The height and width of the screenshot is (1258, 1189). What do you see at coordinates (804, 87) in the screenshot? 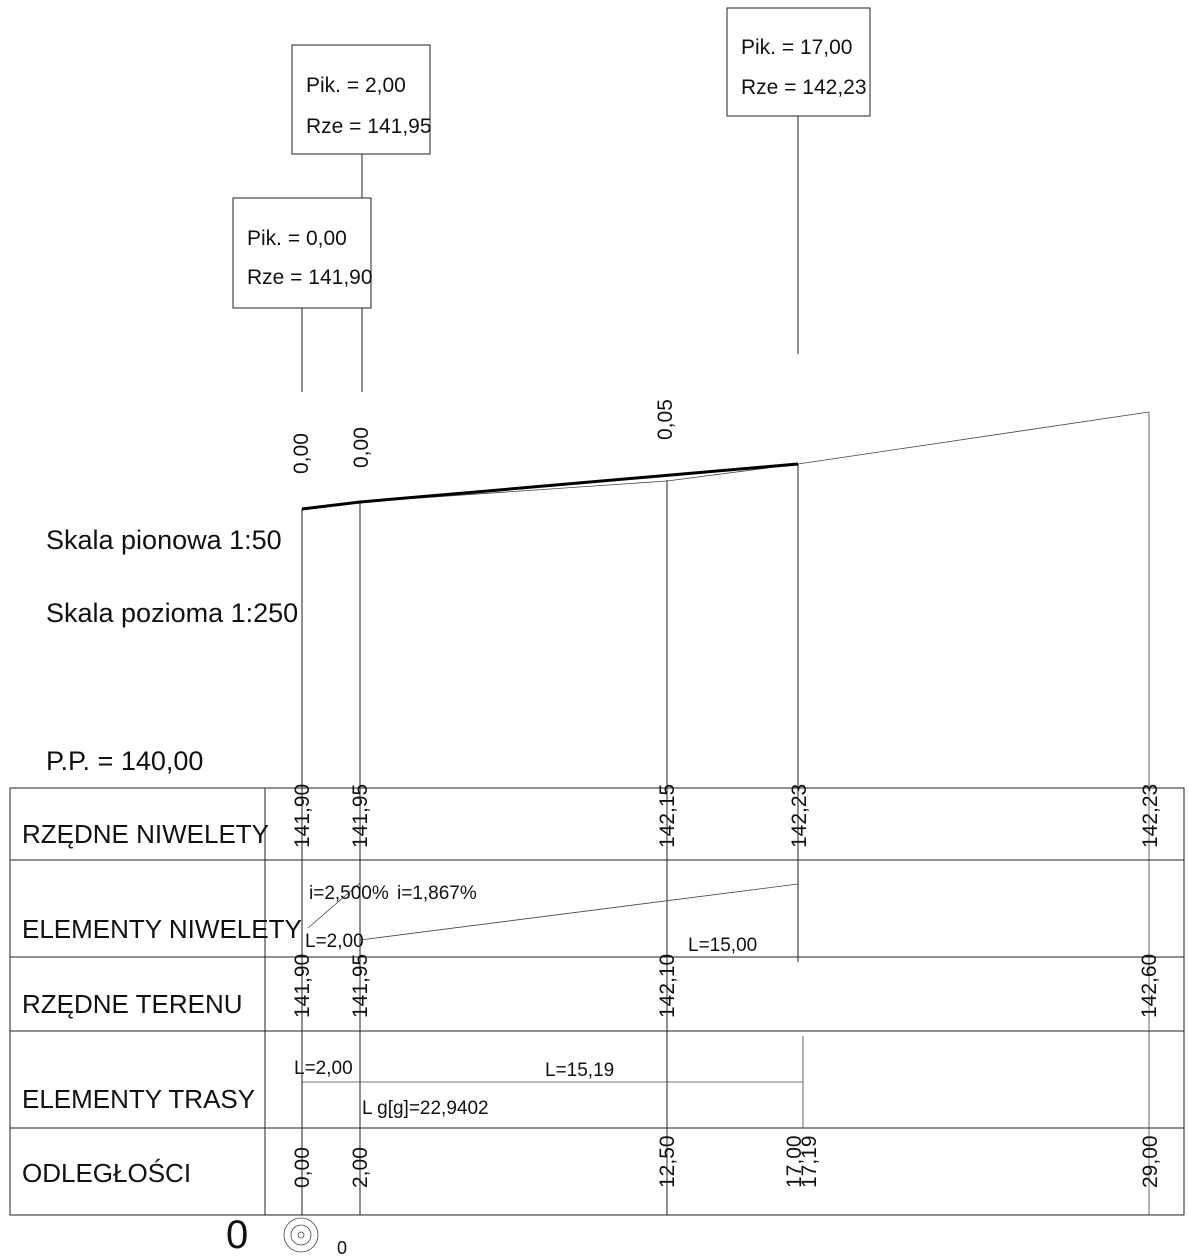
I see `callout-pik-17-elevation: Rze = 142,23` at bounding box center [804, 87].